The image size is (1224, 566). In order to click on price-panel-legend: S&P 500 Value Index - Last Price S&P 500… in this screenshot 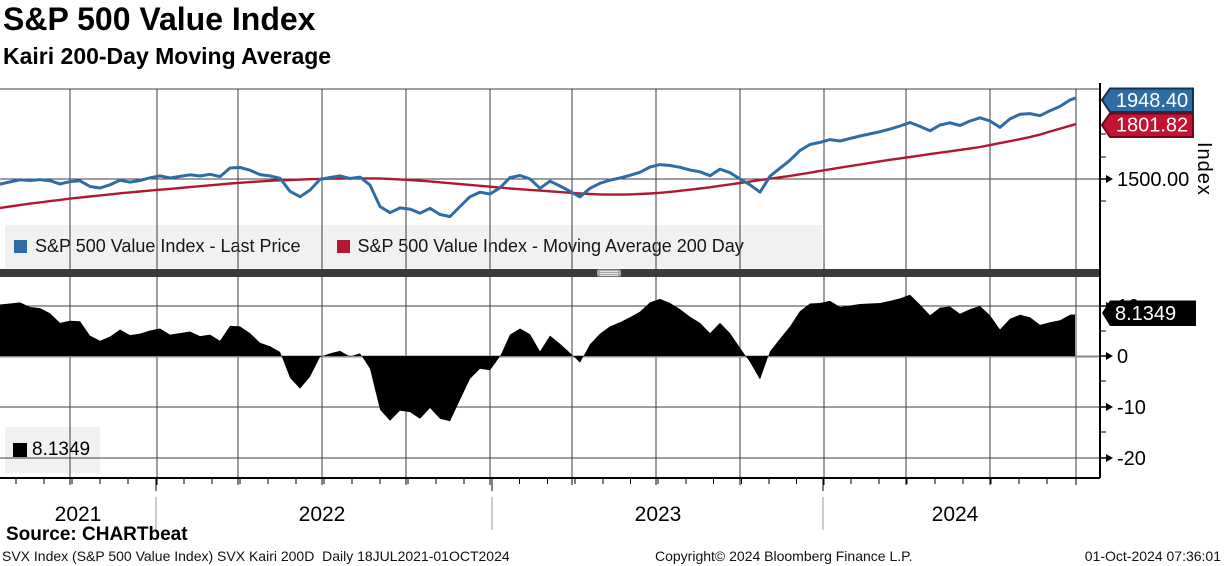, I will do `click(413, 246)`.